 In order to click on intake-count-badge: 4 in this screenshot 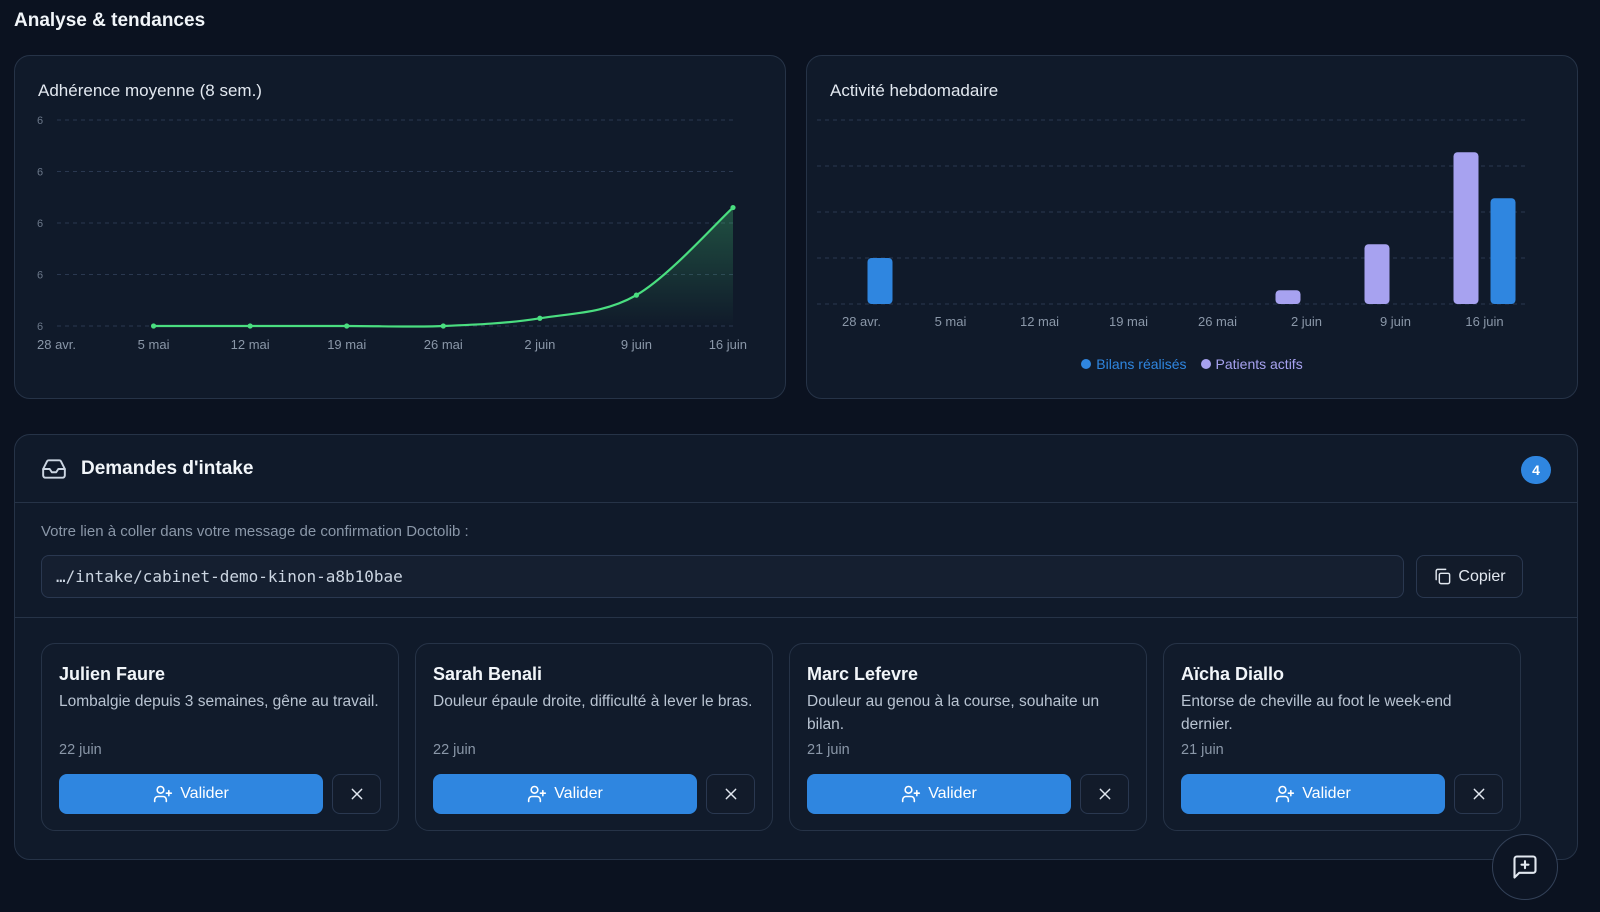, I will do `click(1536, 470)`.